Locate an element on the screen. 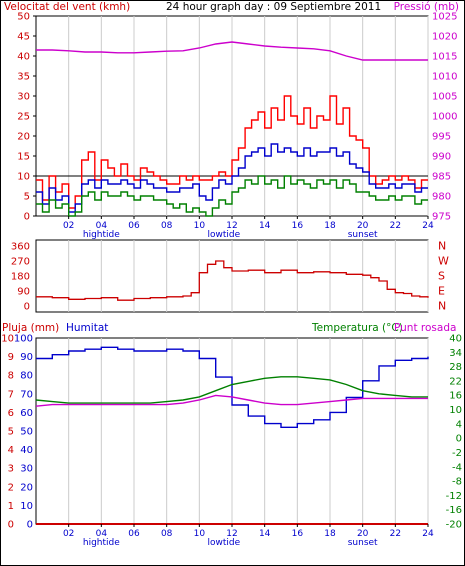  y-tick-label-pressure: 1005 is located at coordinates (444, 97).